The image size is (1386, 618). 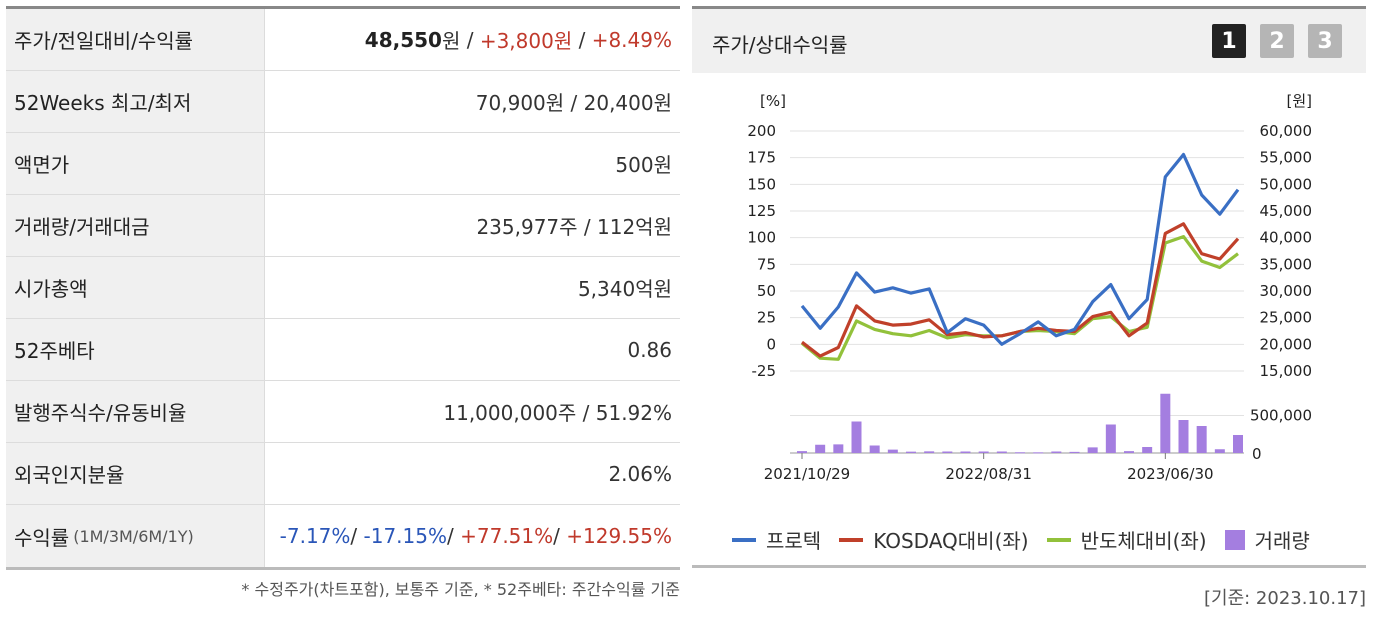 I want to click on row-value: 11,000,000주 / 51.92%, so click(x=557, y=413).